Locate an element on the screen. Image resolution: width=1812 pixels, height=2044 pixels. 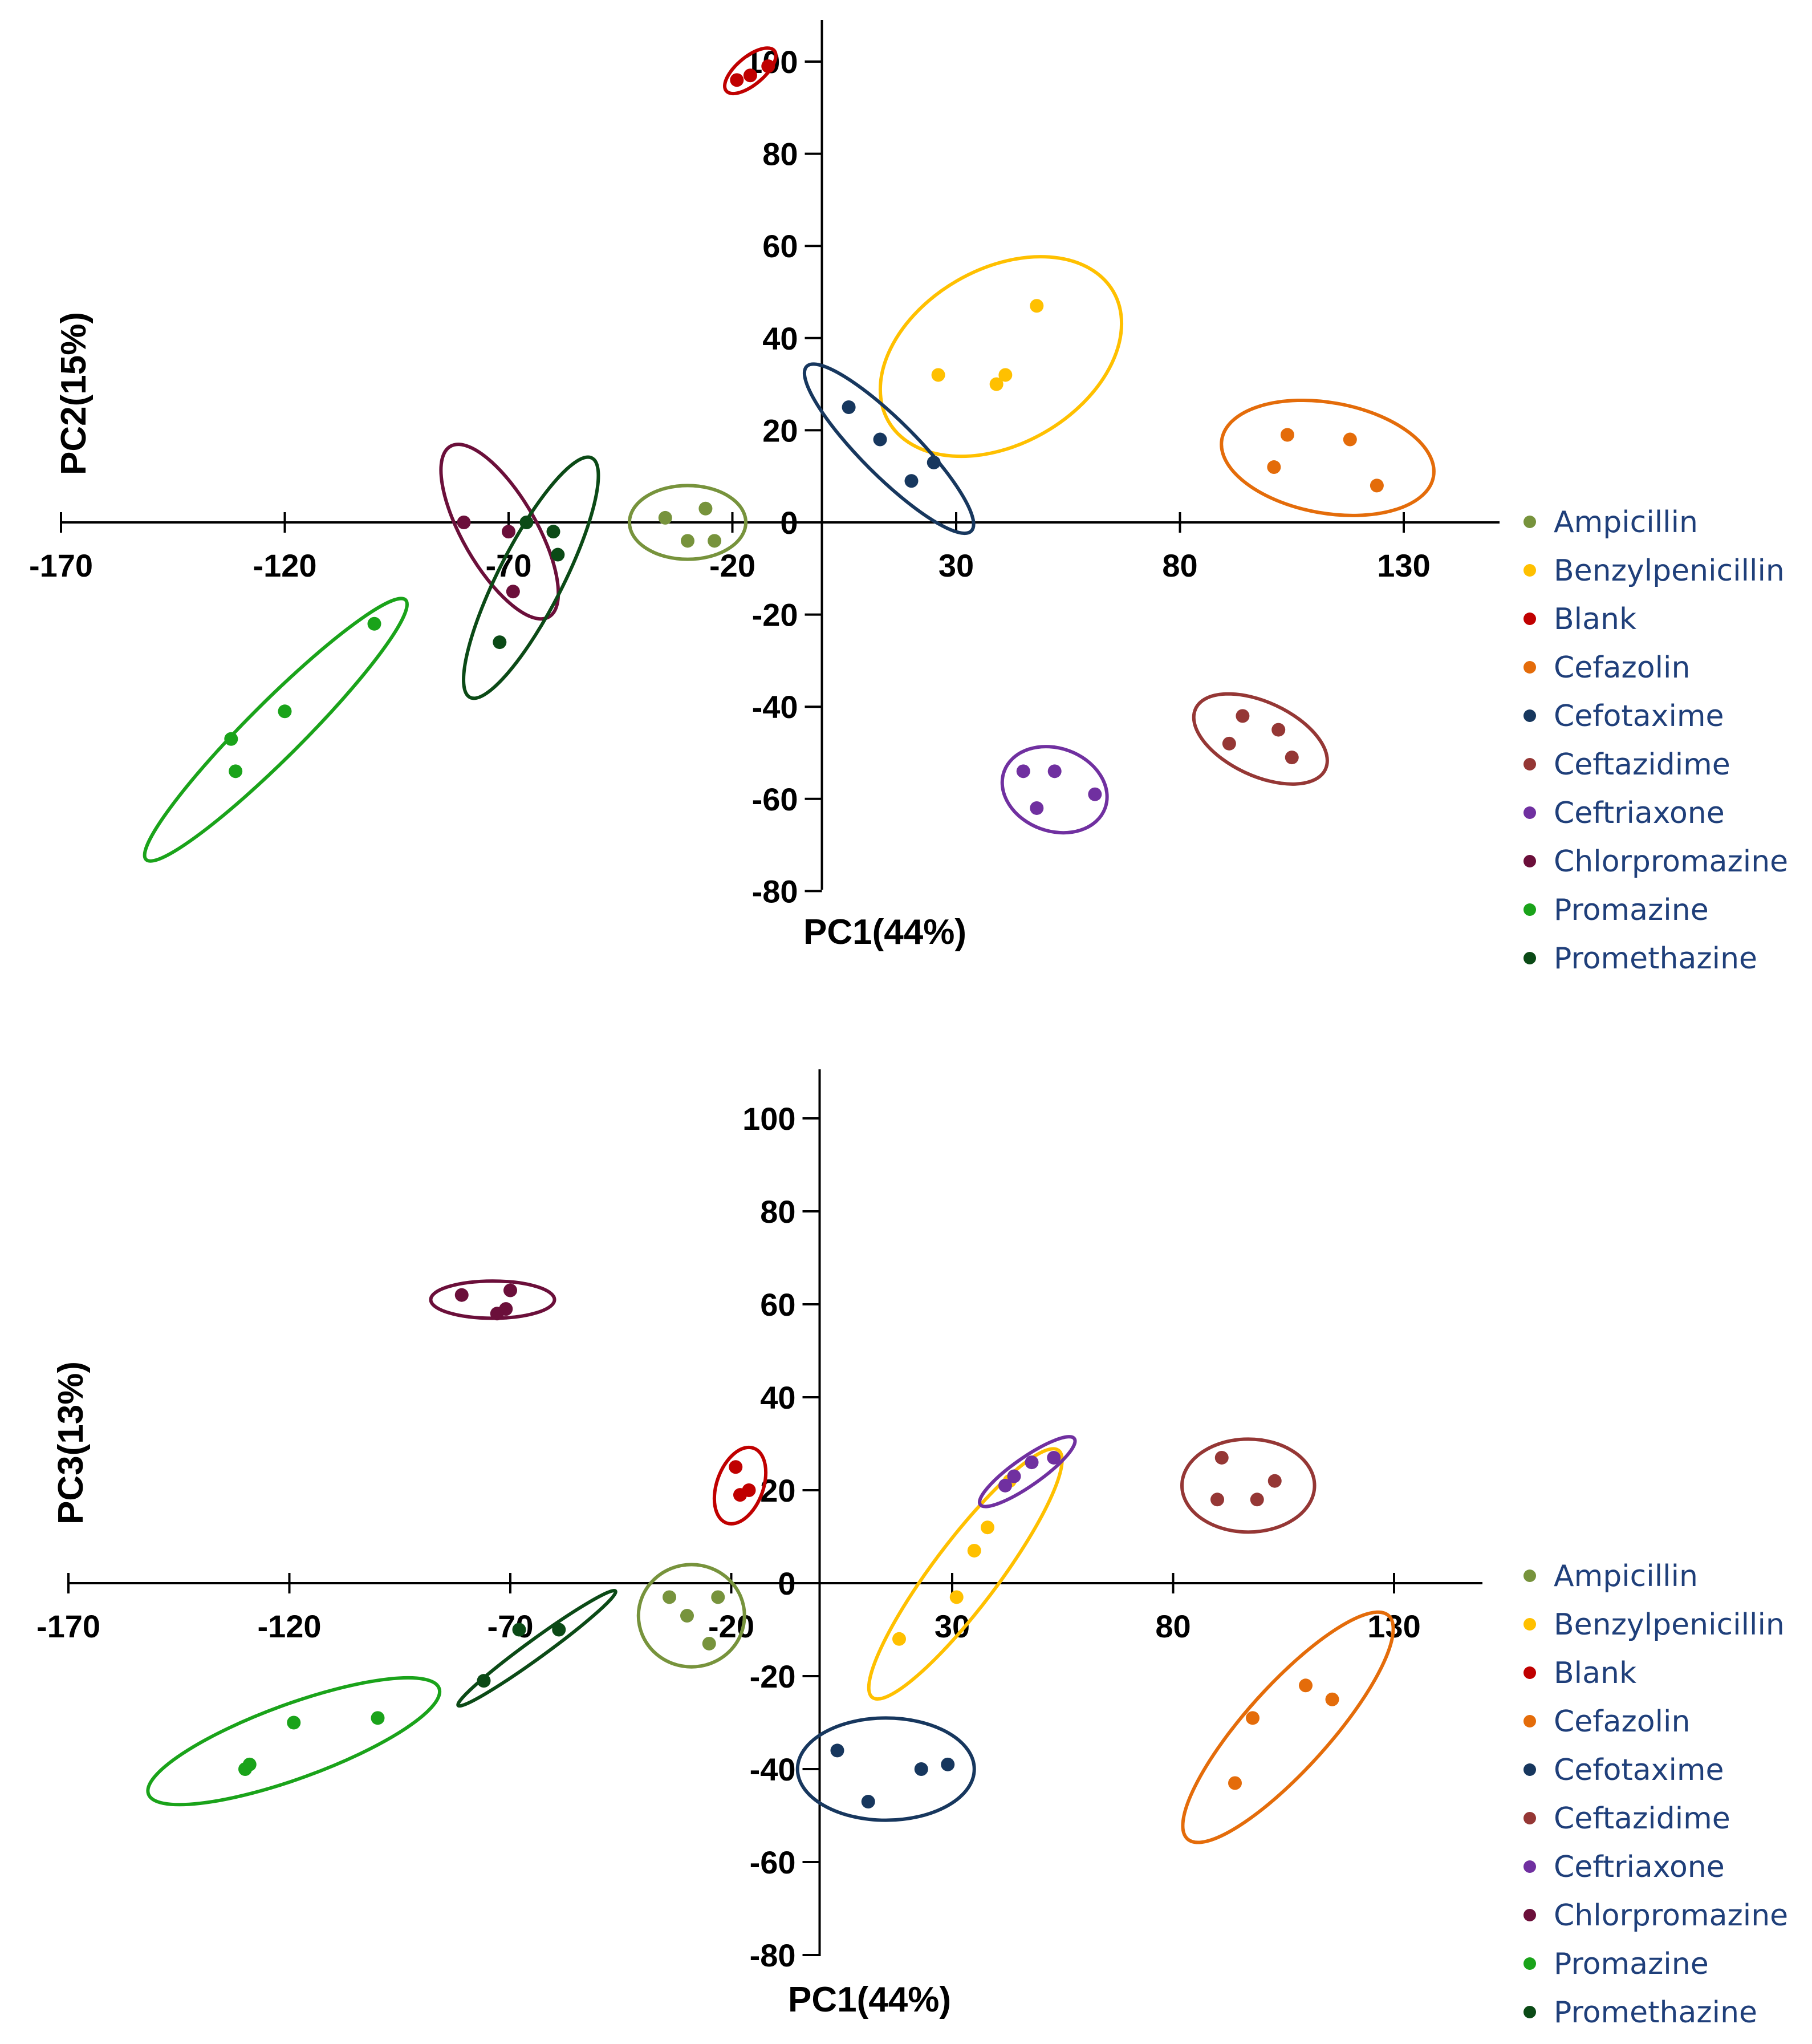
legend-label: Promazine is located at coordinates (1632, 1964).